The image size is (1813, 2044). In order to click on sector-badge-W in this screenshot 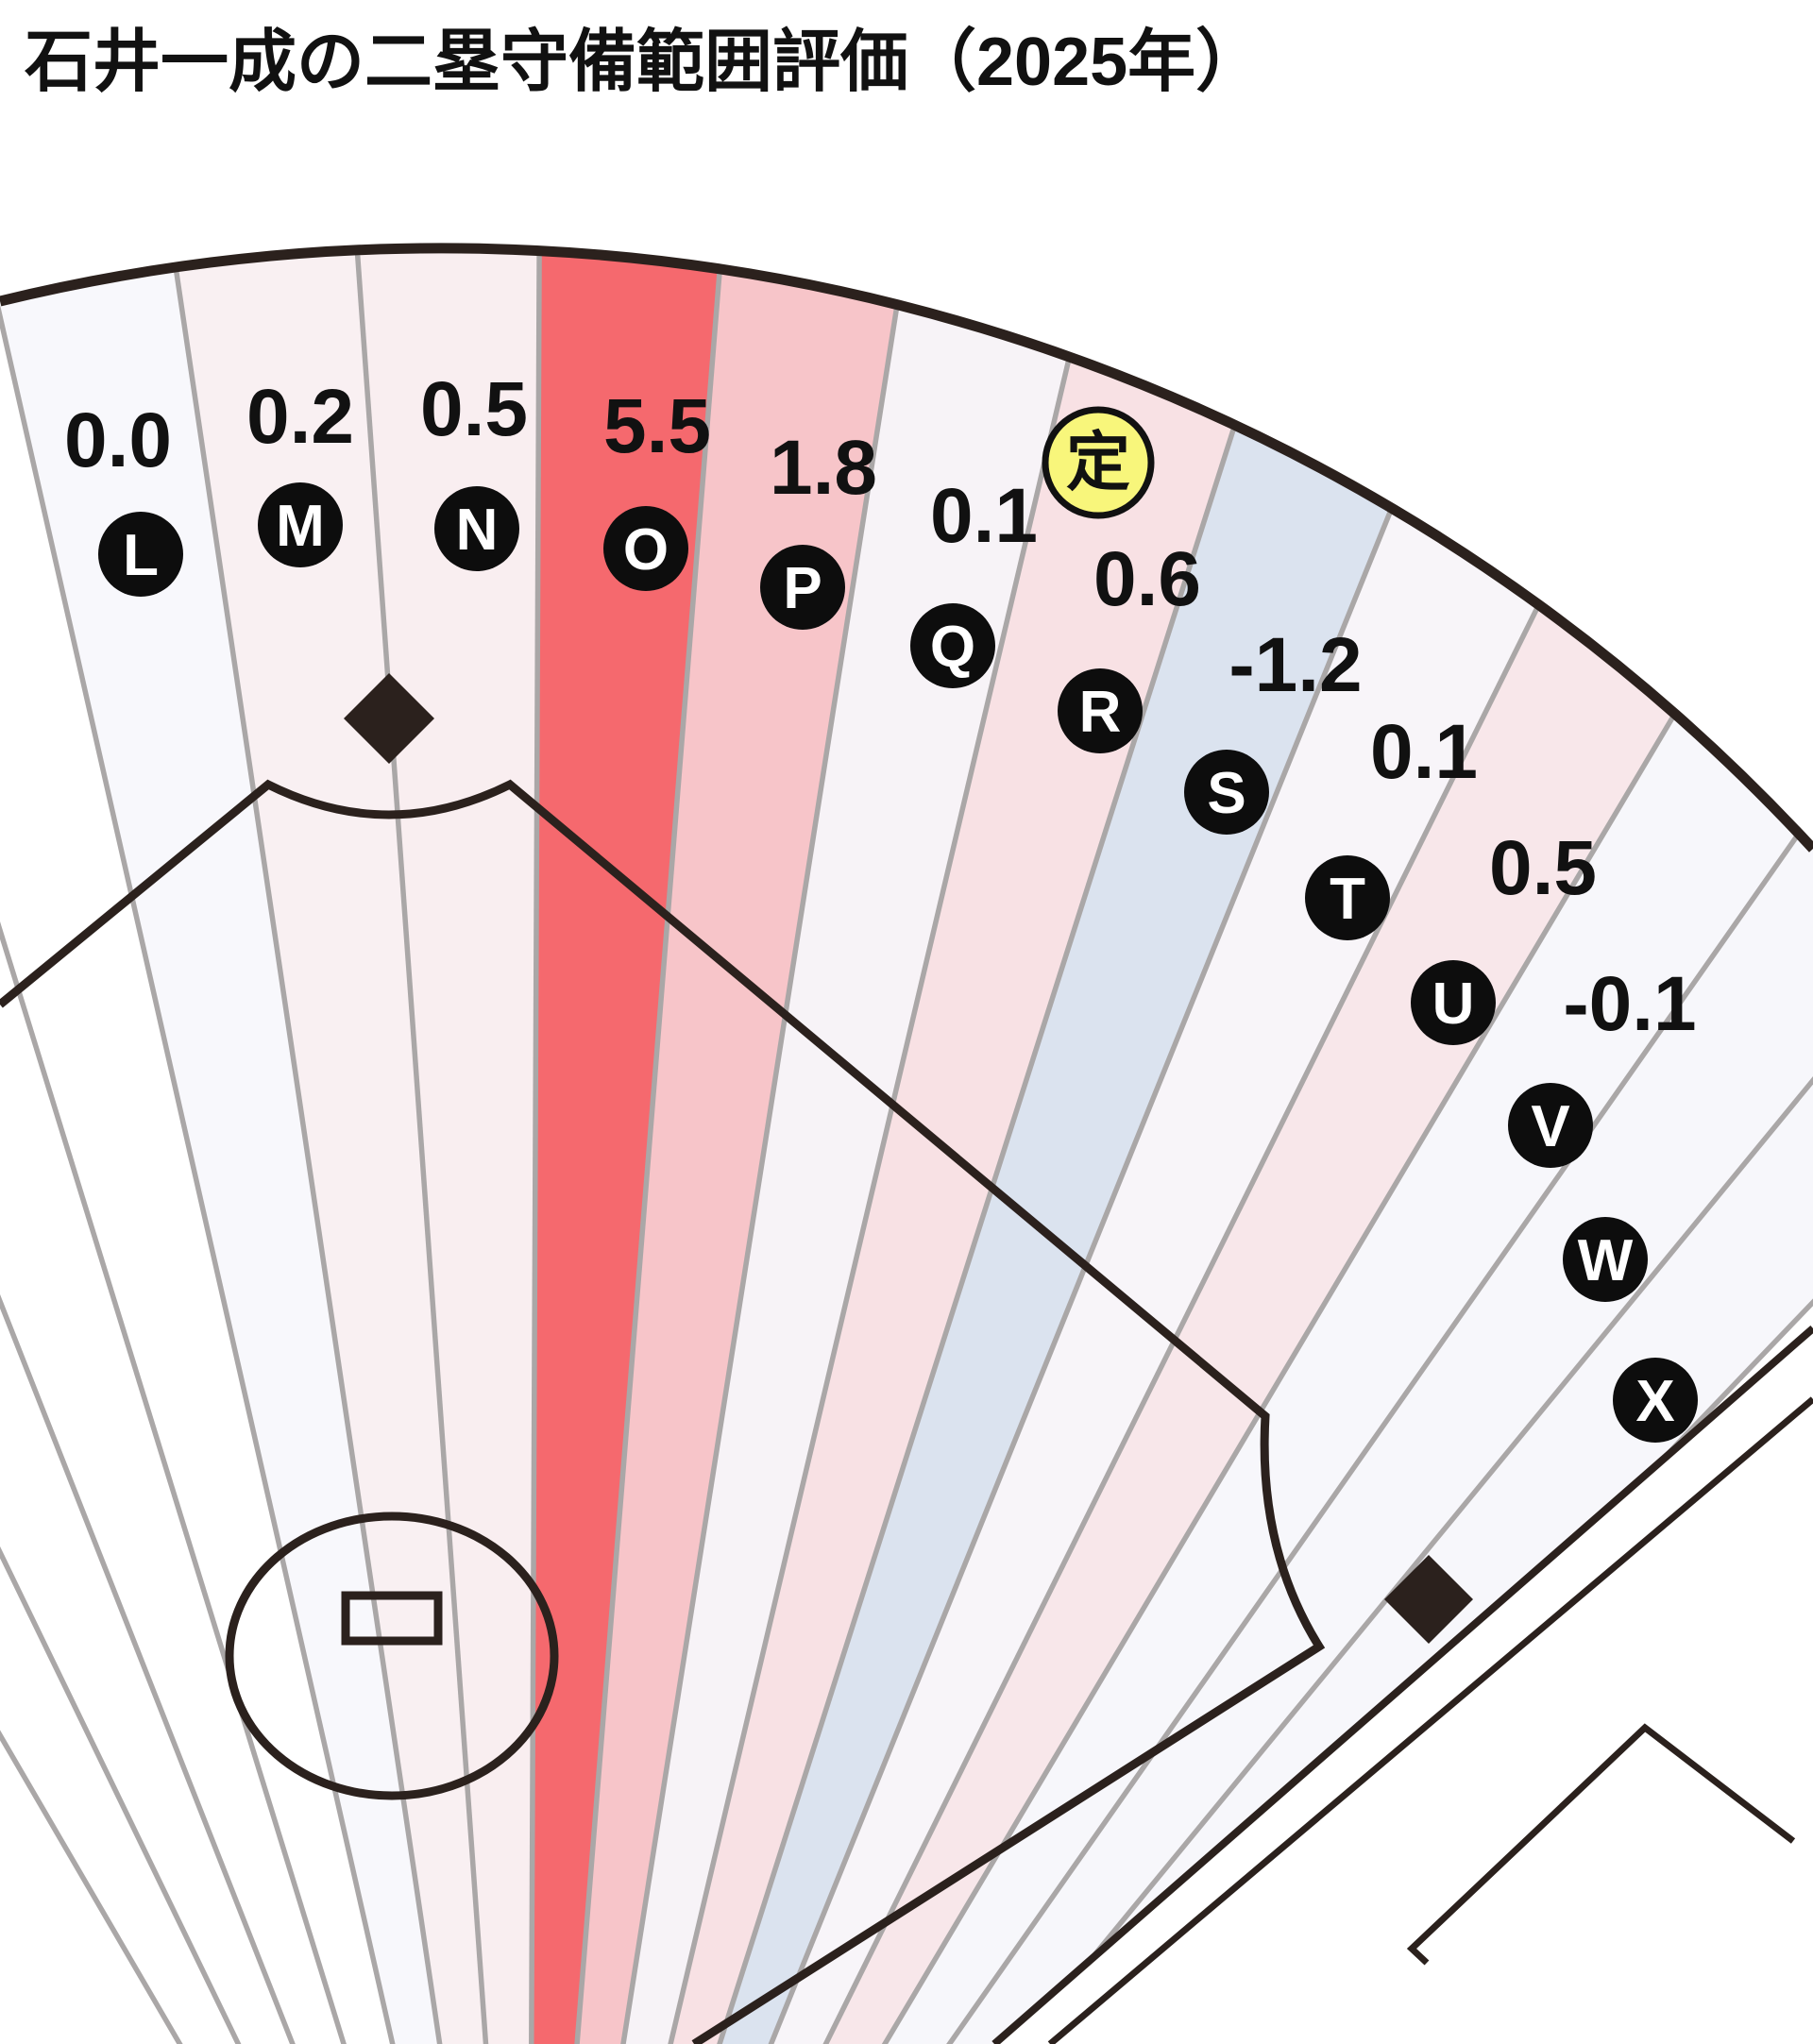, I will do `click(1605, 1259)`.